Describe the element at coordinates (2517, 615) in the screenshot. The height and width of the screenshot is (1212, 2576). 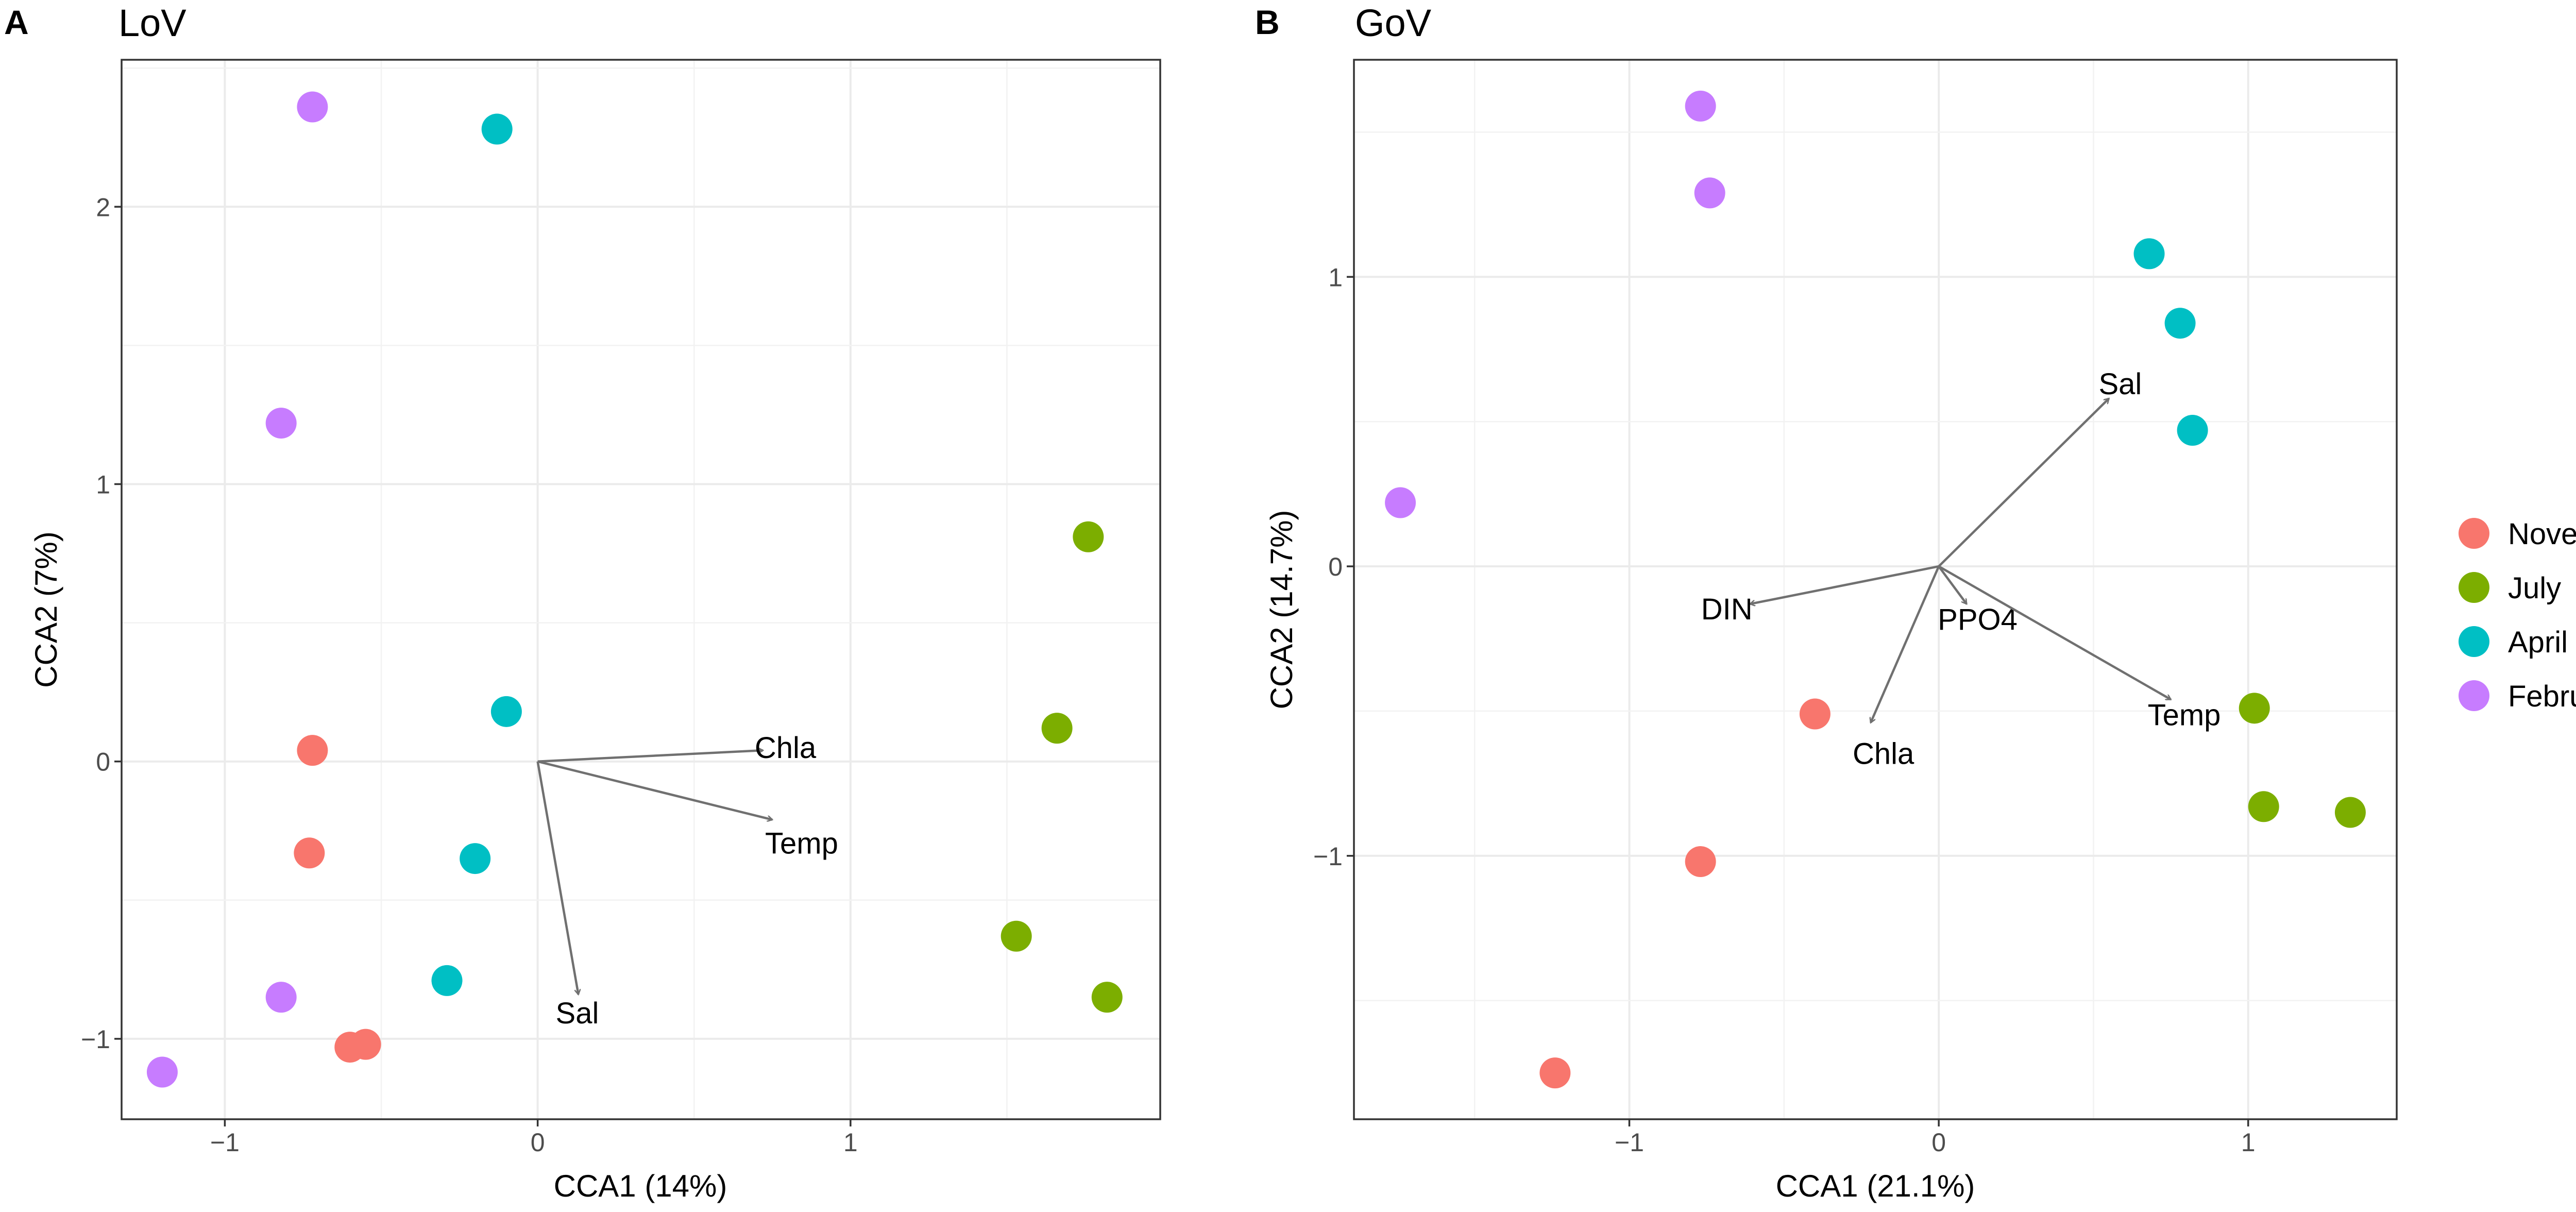
I see `legend: November July April February` at that location.